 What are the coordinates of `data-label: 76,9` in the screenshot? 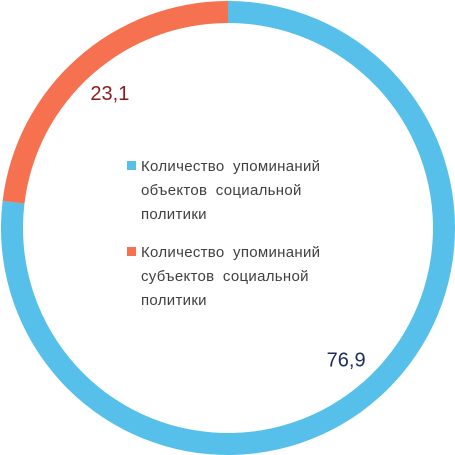 It's located at (346, 360).